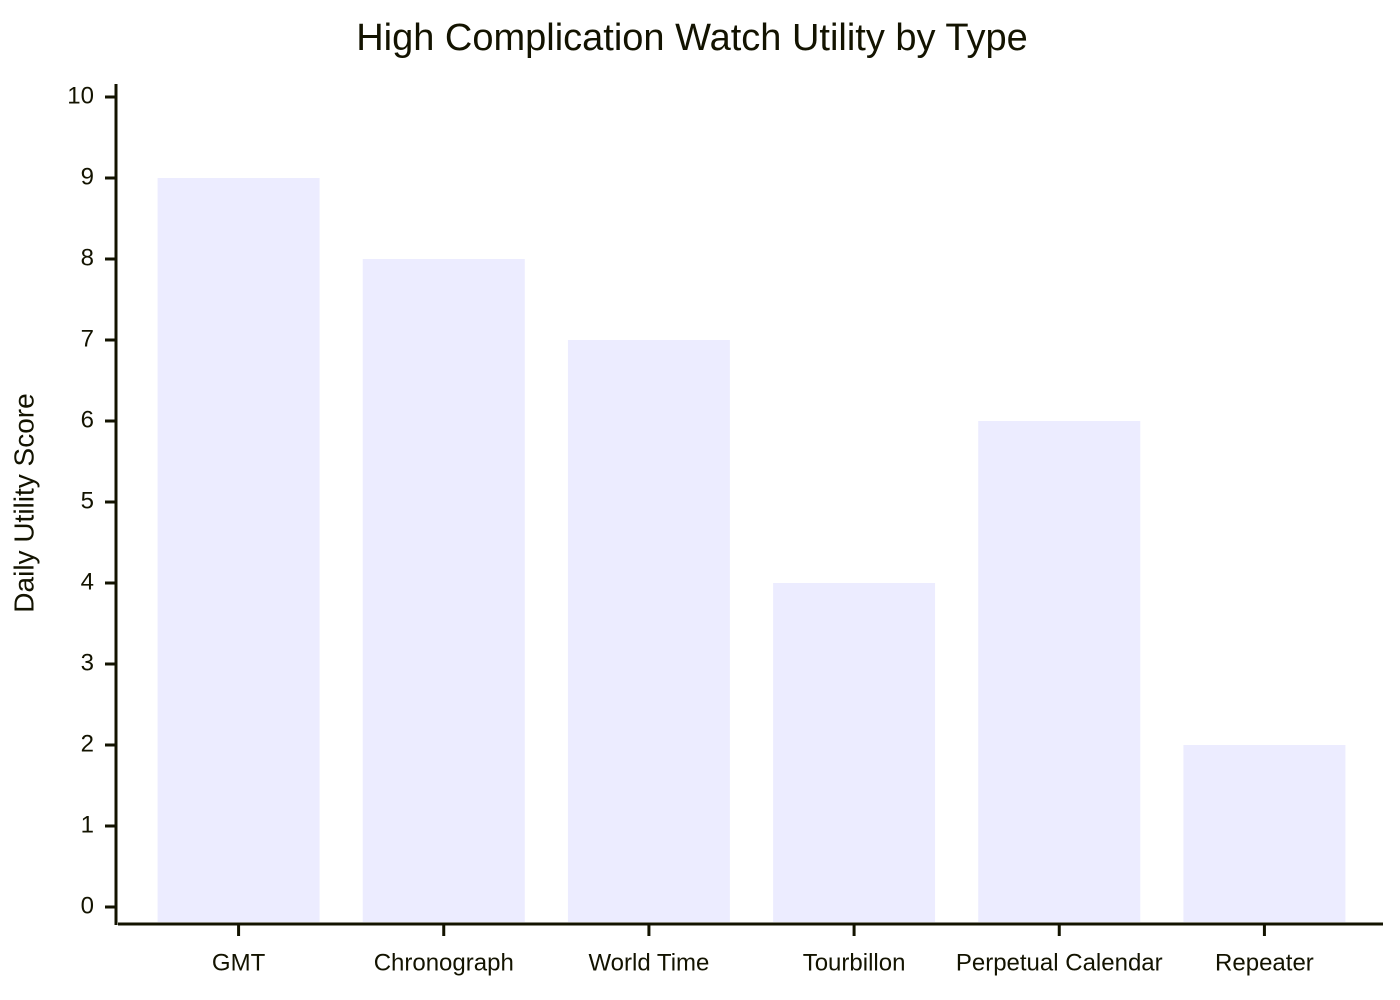  What do you see at coordinates (87, 176) in the screenshot?
I see `y-tick-label: 9` at bounding box center [87, 176].